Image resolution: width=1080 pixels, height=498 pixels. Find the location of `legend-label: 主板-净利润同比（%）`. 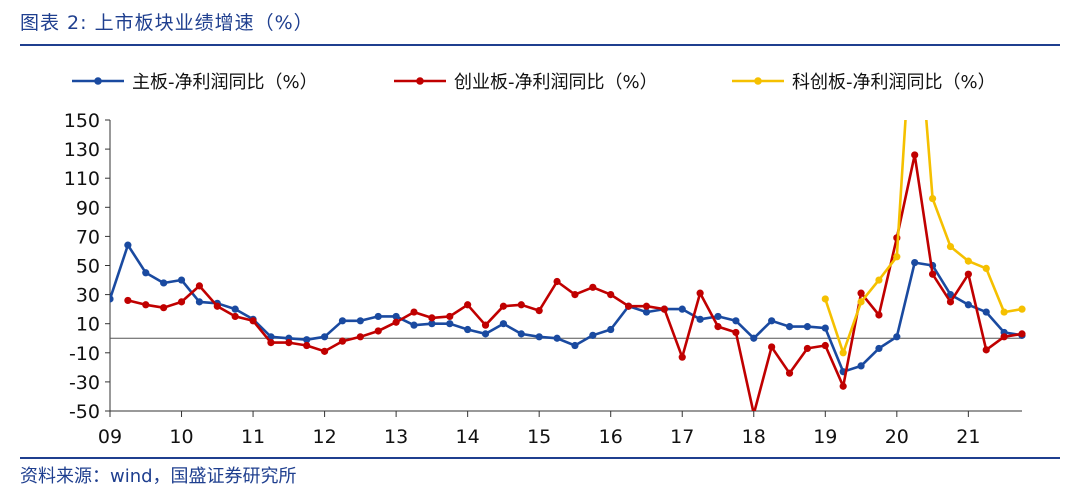

legend-label: 主板-净利润同比（%） is located at coordinates (225, 82).